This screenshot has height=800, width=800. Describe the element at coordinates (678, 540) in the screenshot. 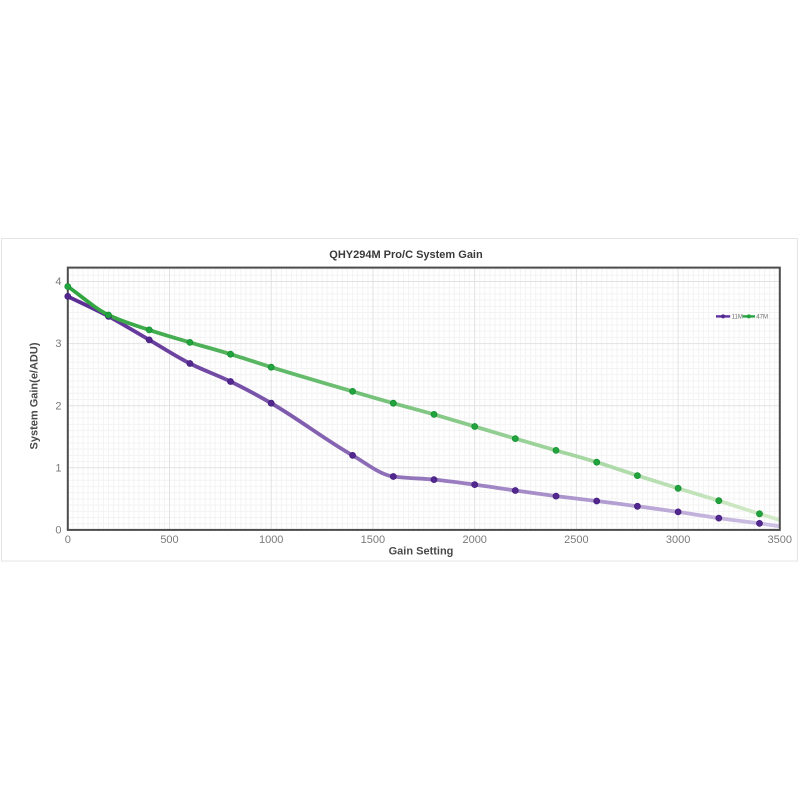

I see `svg-text: 3000` at that location.